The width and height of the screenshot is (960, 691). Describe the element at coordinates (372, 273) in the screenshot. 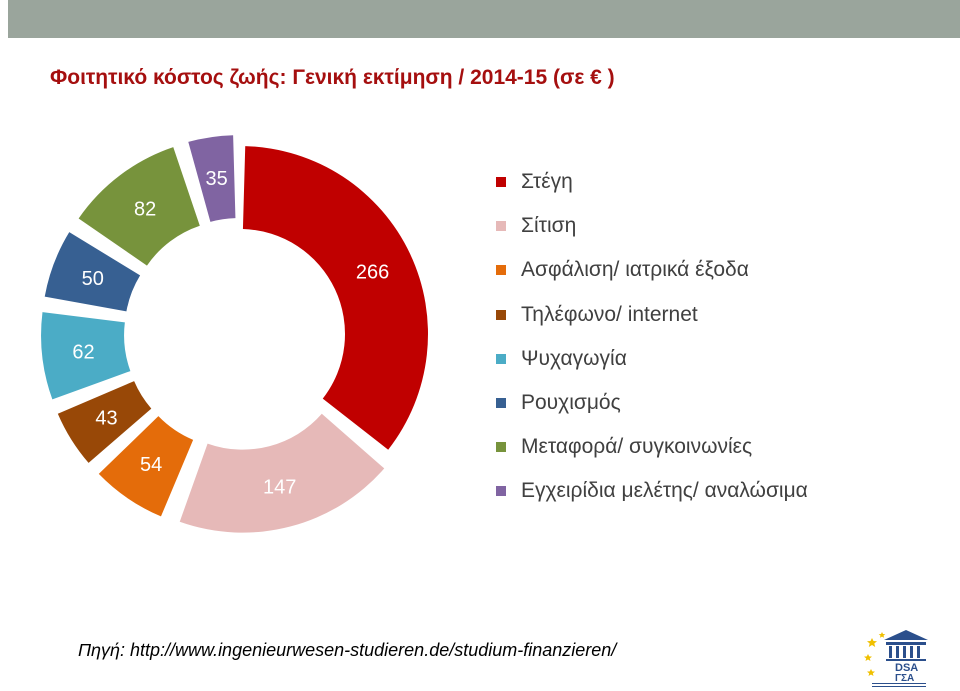

I see `slice-value-label: 266` at that location.